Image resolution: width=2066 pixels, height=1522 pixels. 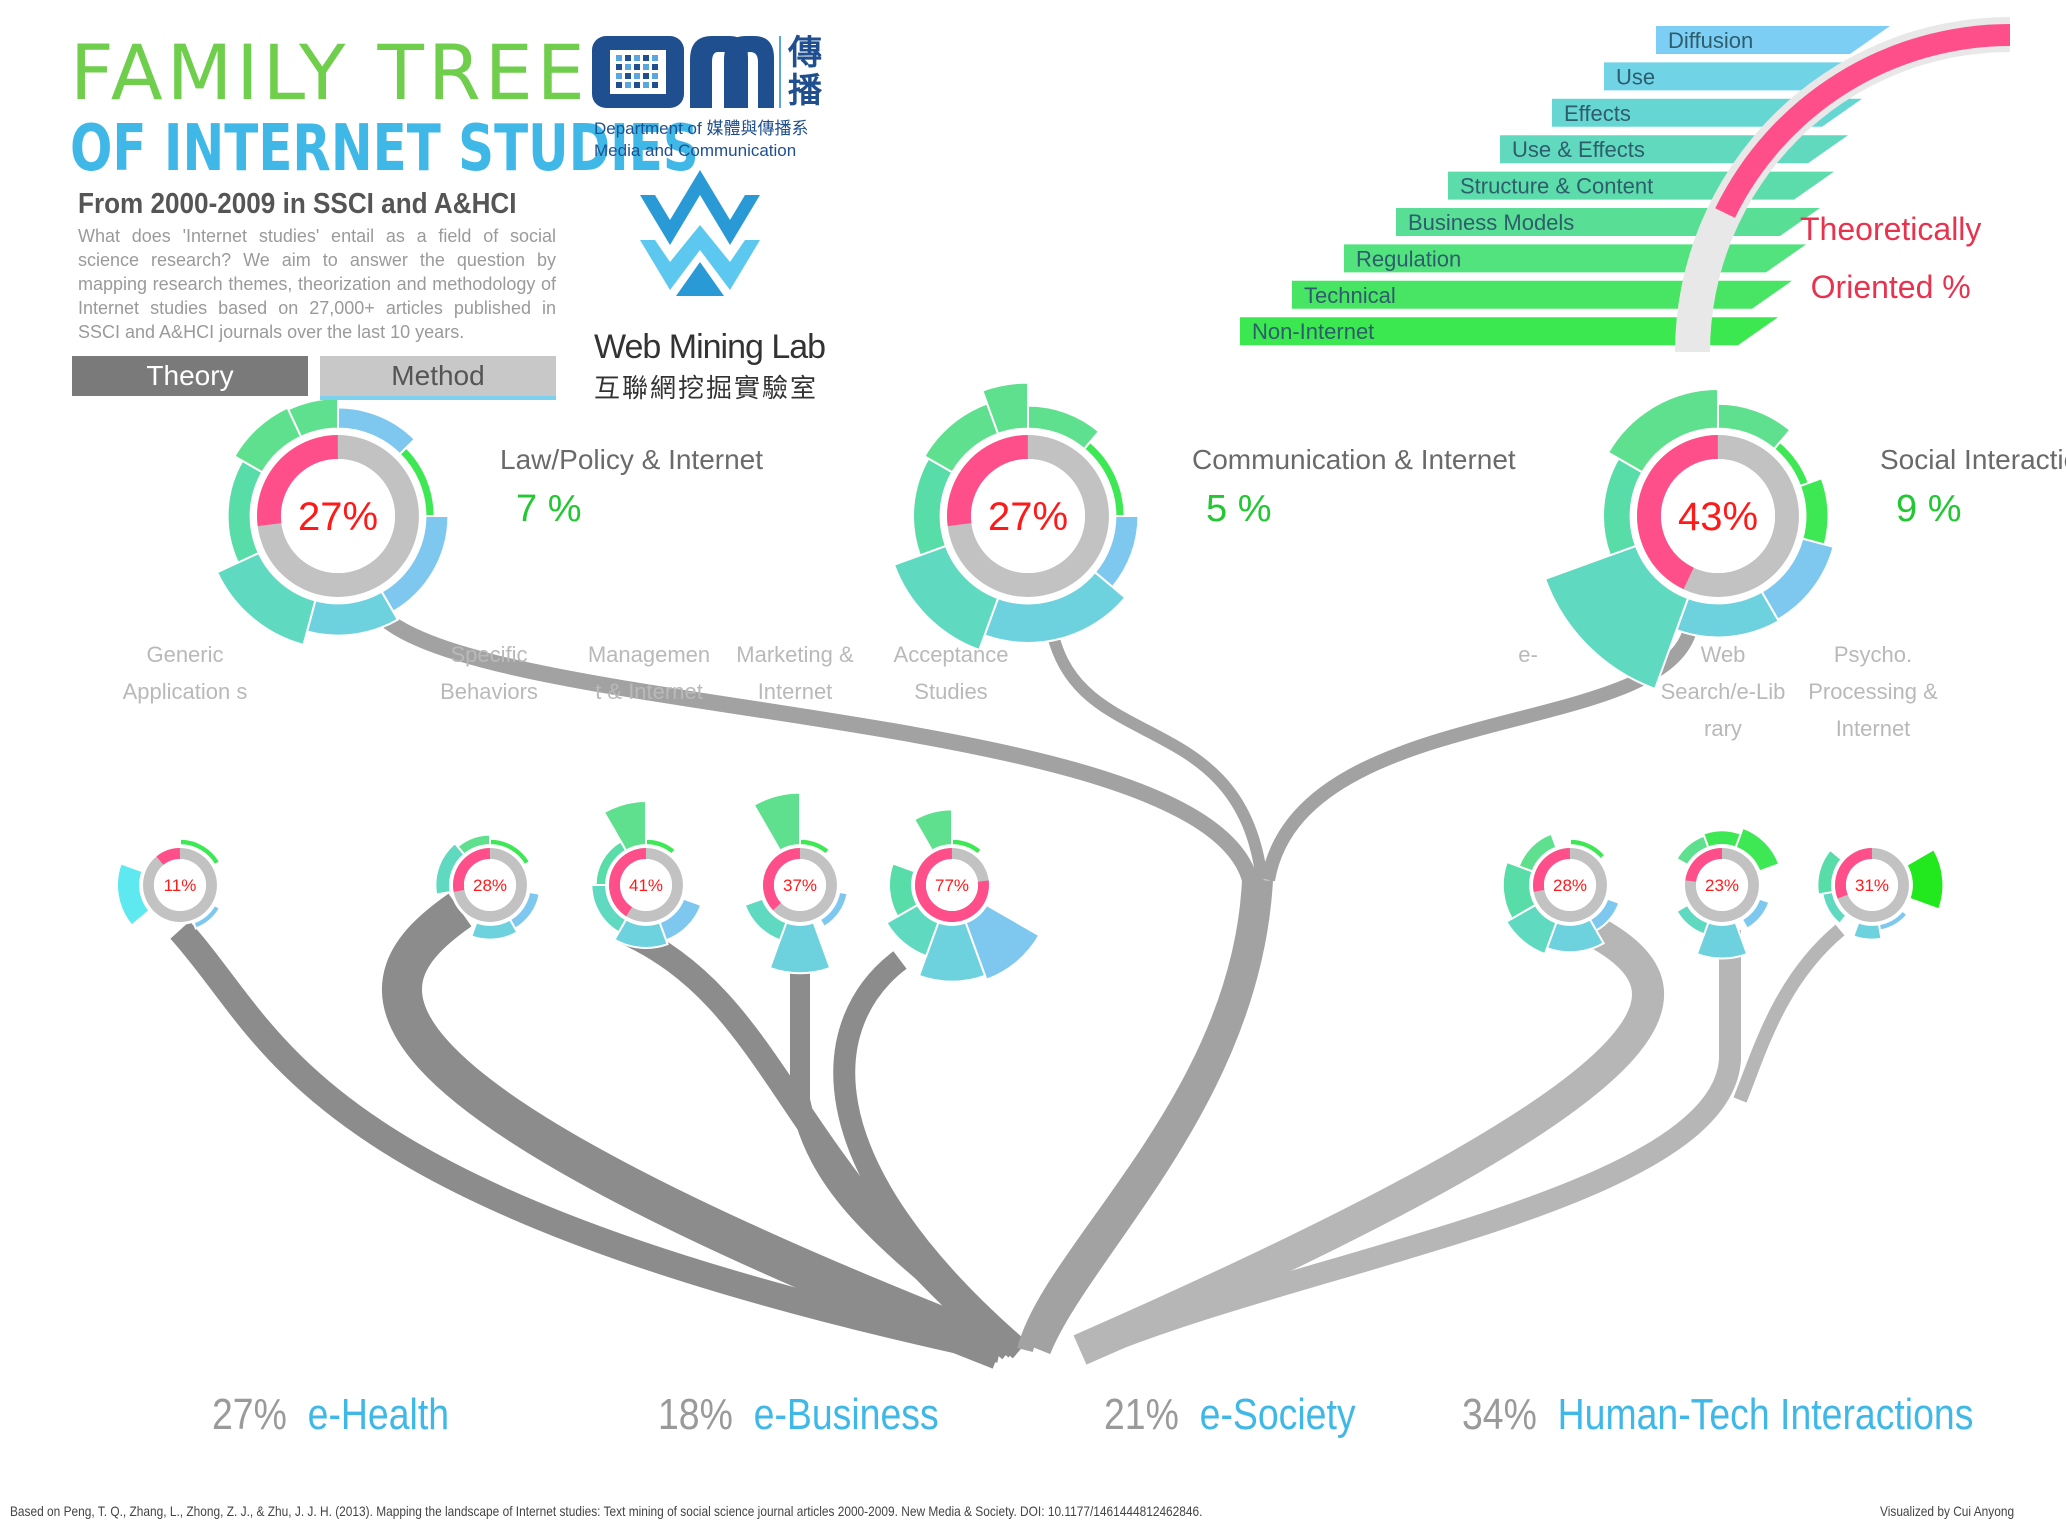 What do you see at coordinates (190, 376) in the screenshot?
I see `tab-theory: Theory` at bounding box center [190, 376].